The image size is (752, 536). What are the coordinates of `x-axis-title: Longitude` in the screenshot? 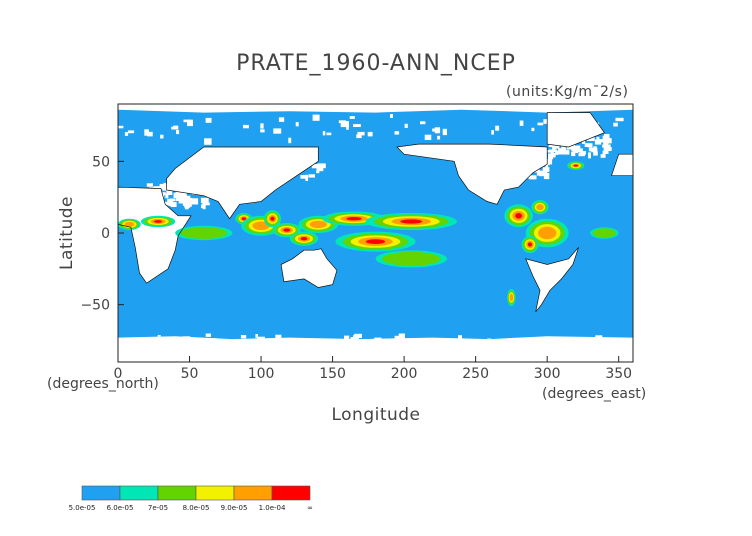 It's located at (375, 415).